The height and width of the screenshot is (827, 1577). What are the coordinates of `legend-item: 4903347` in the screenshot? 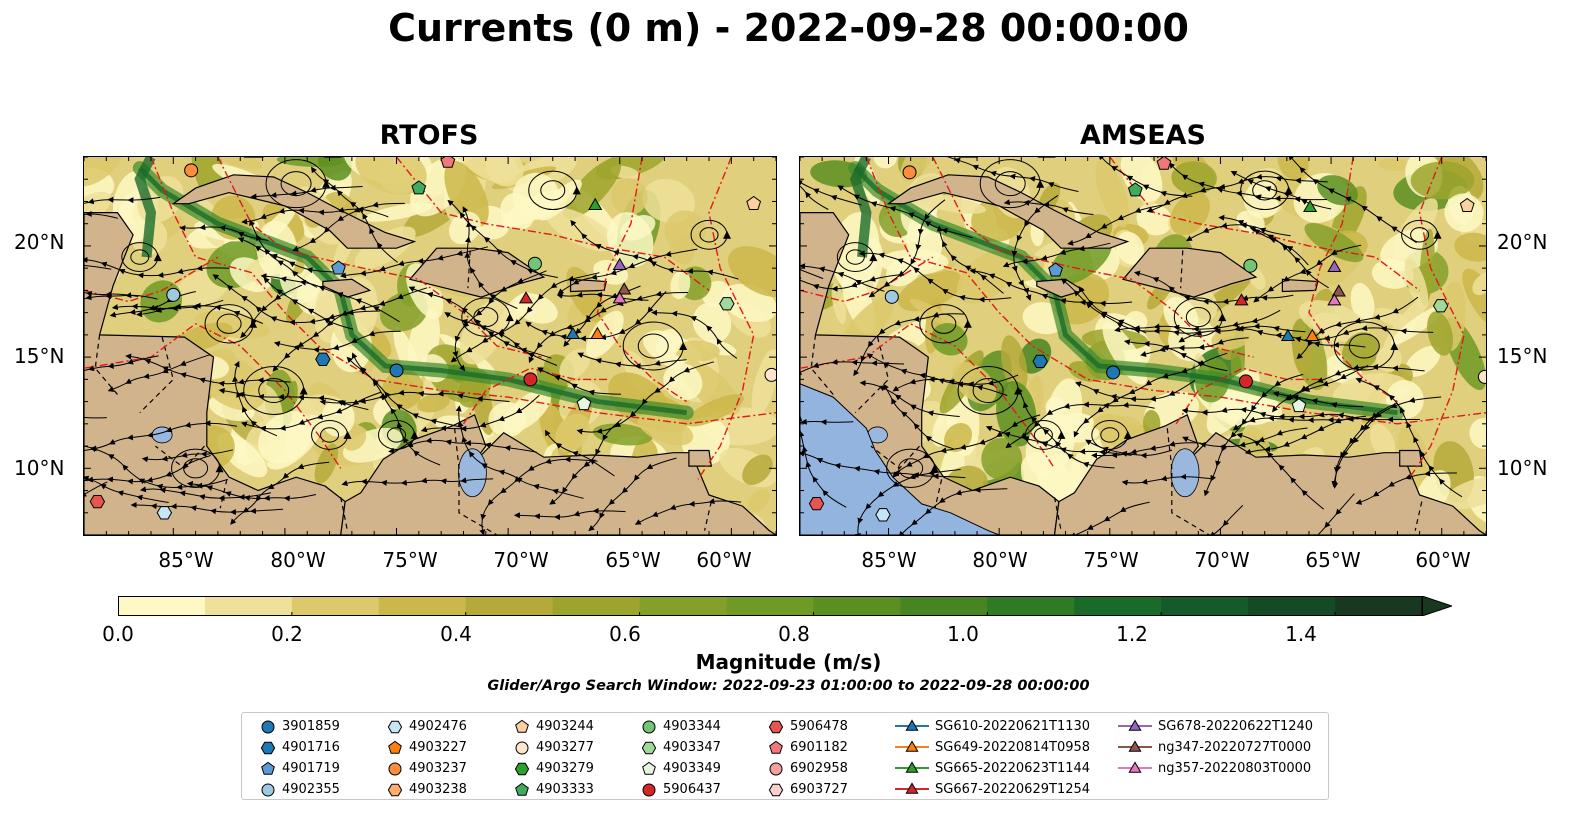 It's located at (681, 747).